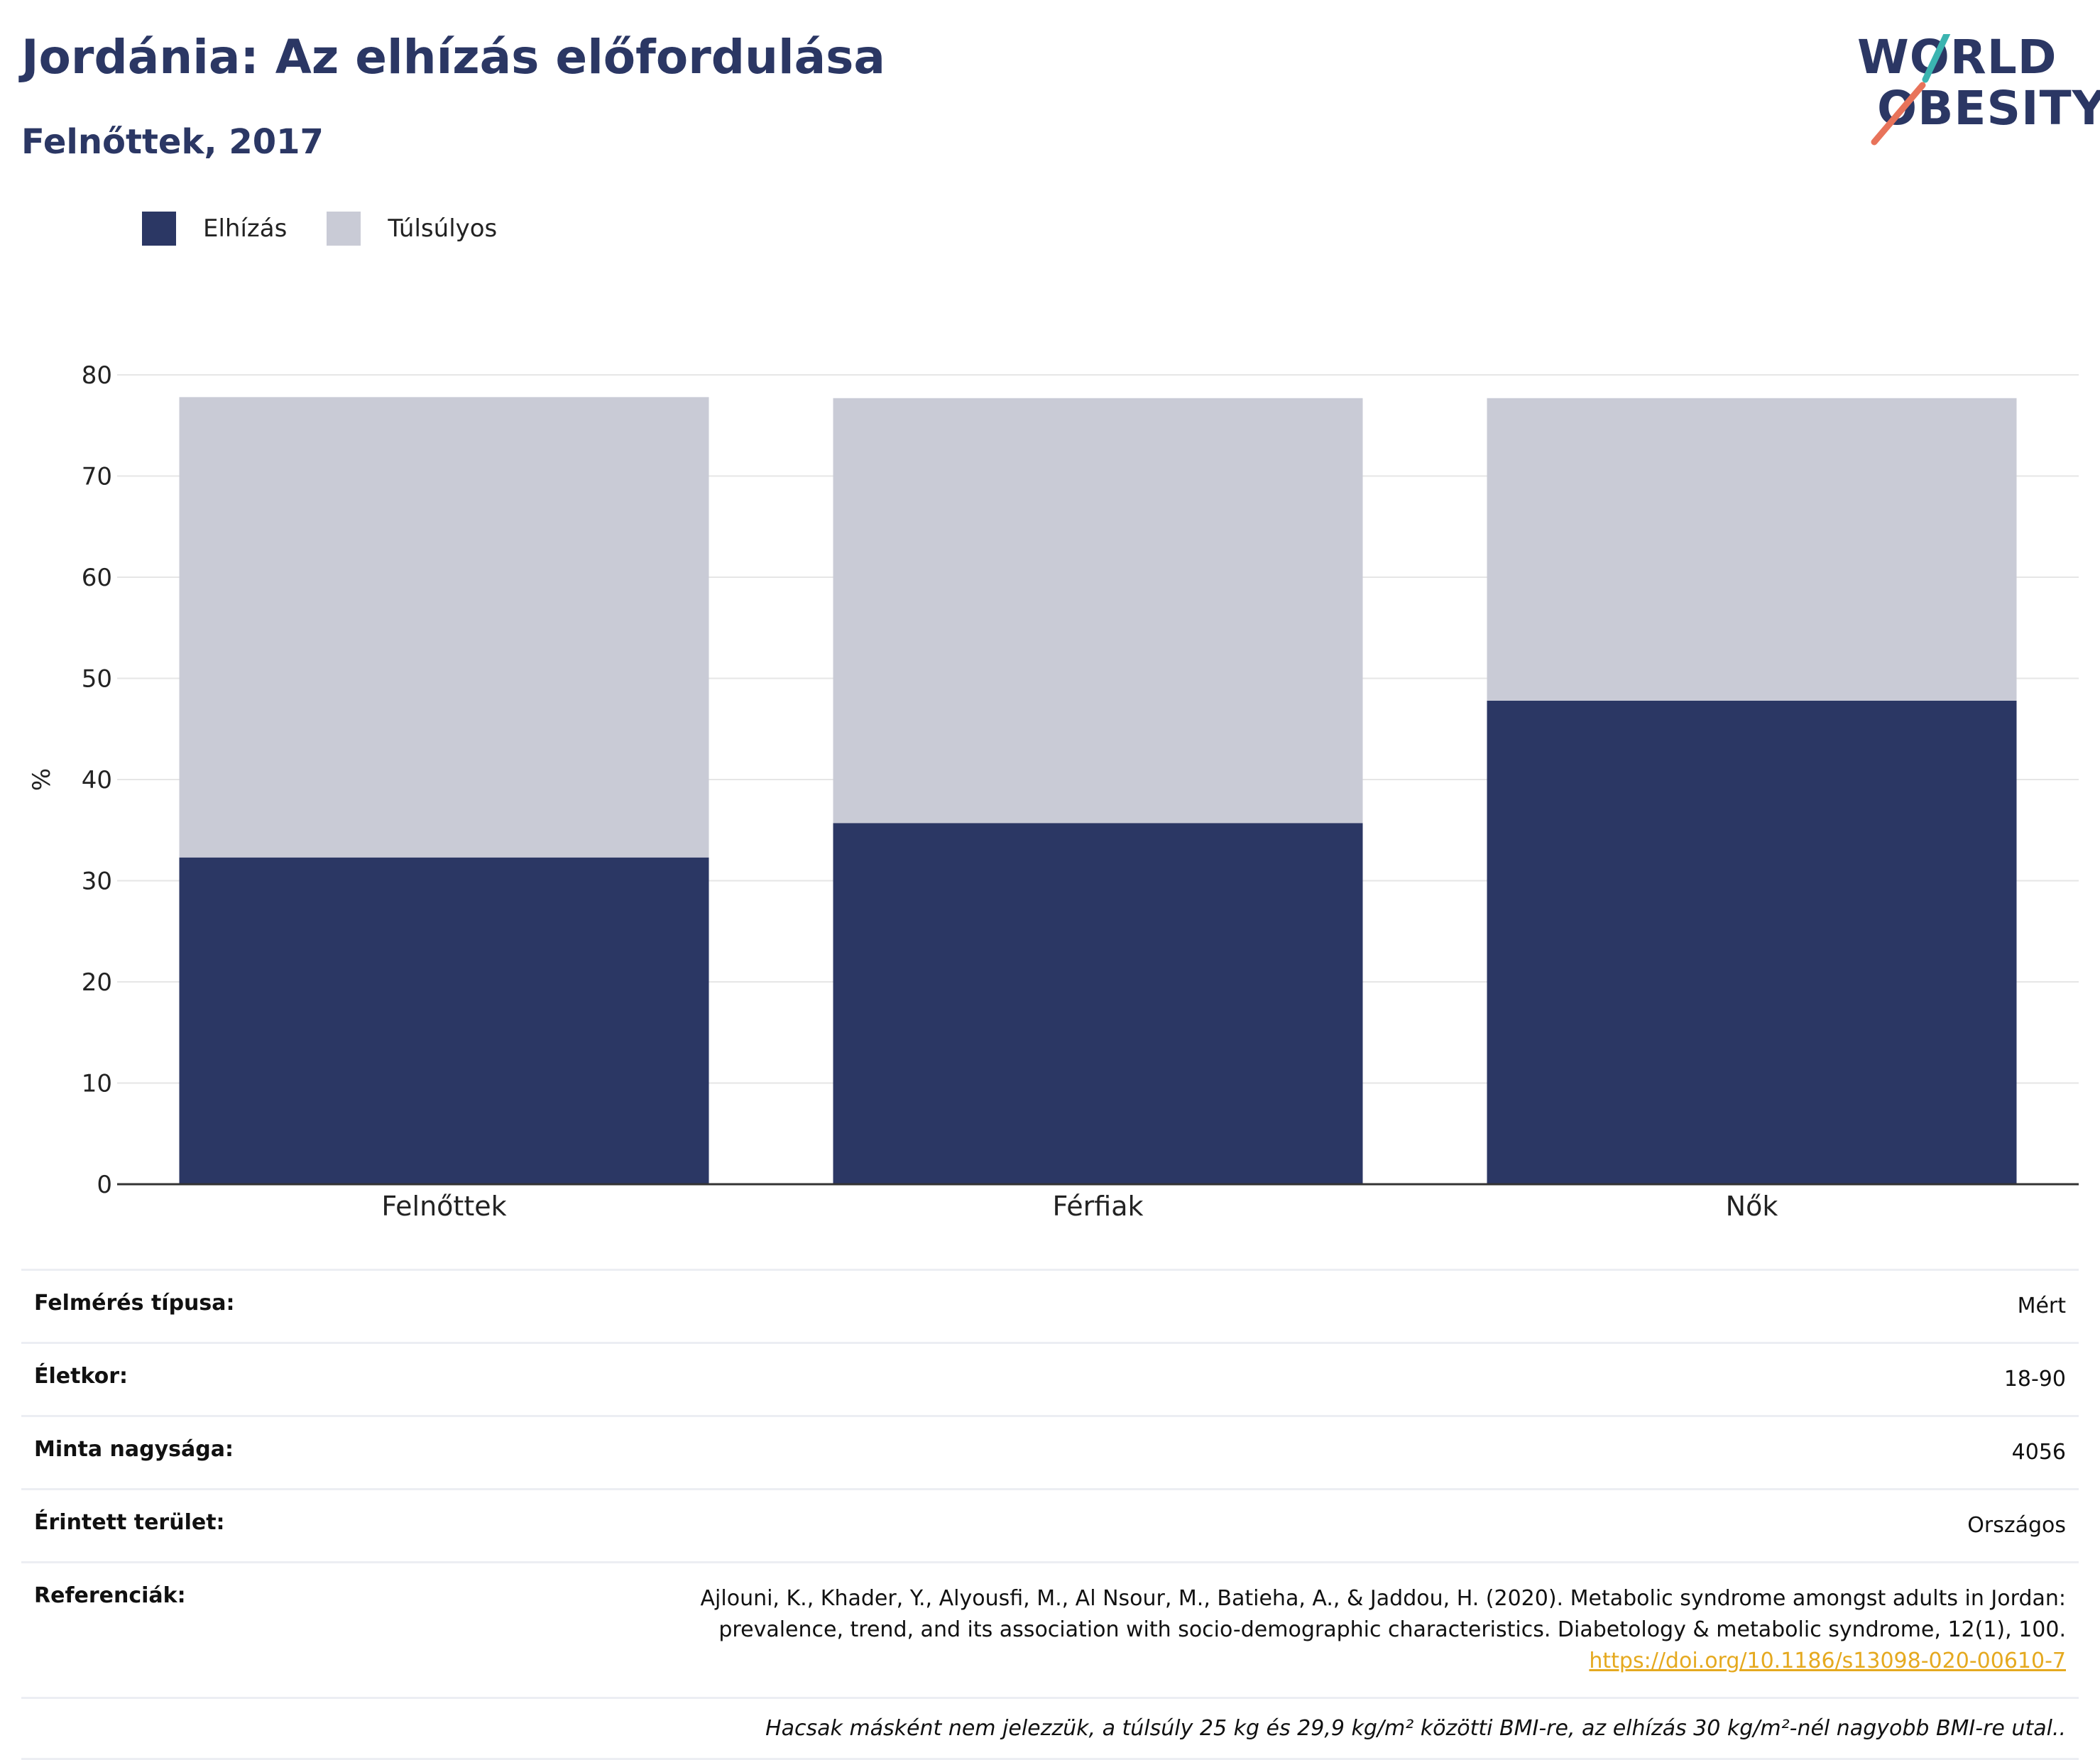  Describe the element at coordinates (172, 142) in the screenshot. I see `page-subtitle: Felnőttek, 2017` at that location.